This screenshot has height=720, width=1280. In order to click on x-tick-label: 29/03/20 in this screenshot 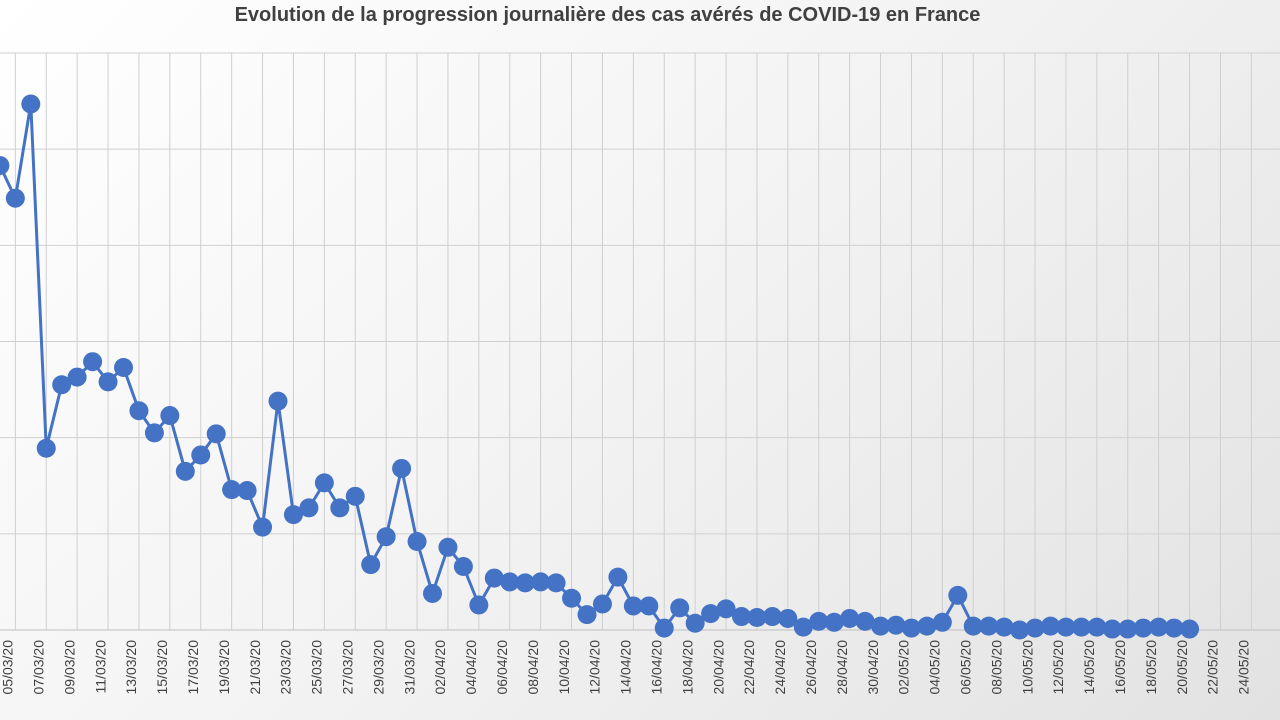, I will do `click(378, 667)`.